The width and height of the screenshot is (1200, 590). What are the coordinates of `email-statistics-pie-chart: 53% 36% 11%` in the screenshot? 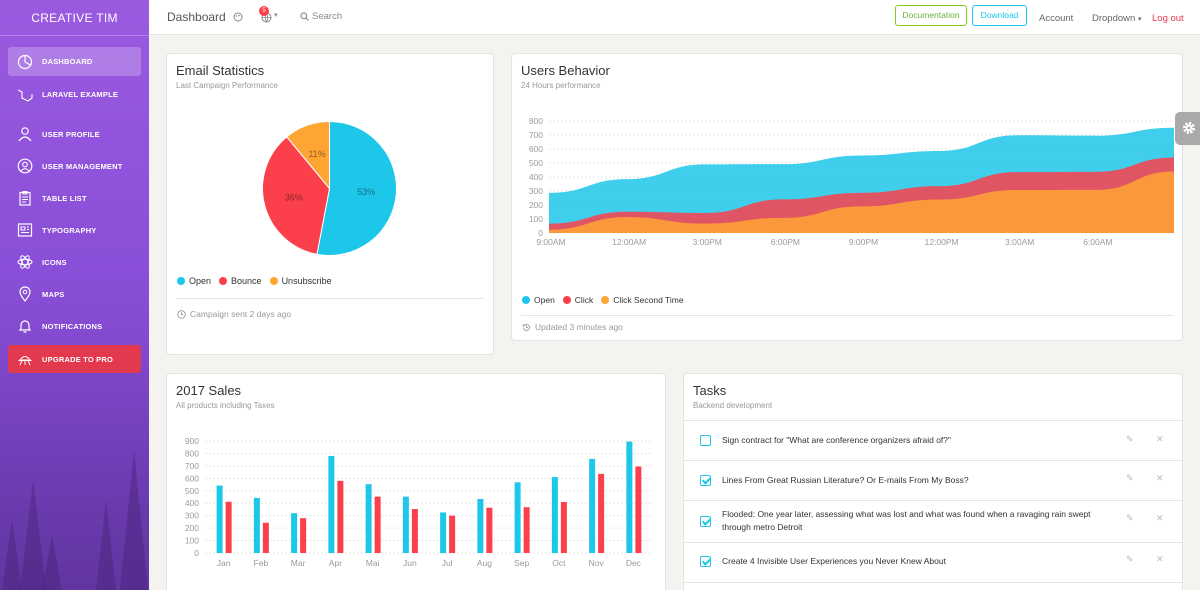 It's located at (329, 188).